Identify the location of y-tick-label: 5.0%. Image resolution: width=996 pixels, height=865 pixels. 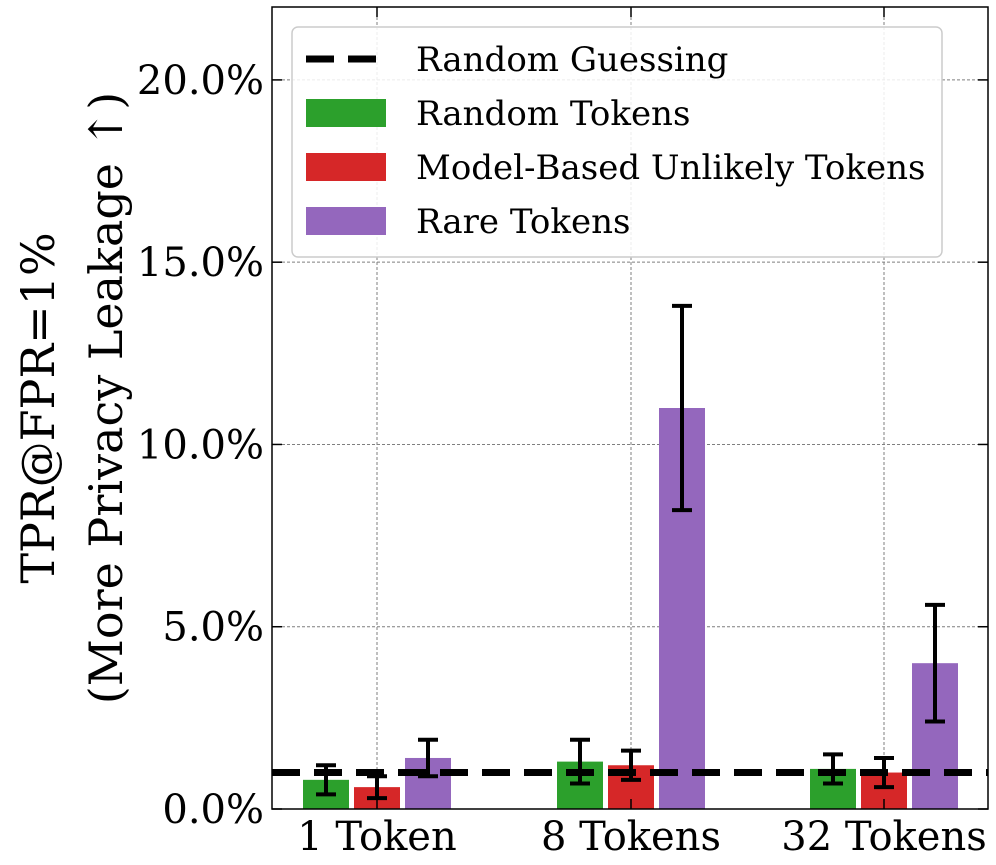
(213, 628).